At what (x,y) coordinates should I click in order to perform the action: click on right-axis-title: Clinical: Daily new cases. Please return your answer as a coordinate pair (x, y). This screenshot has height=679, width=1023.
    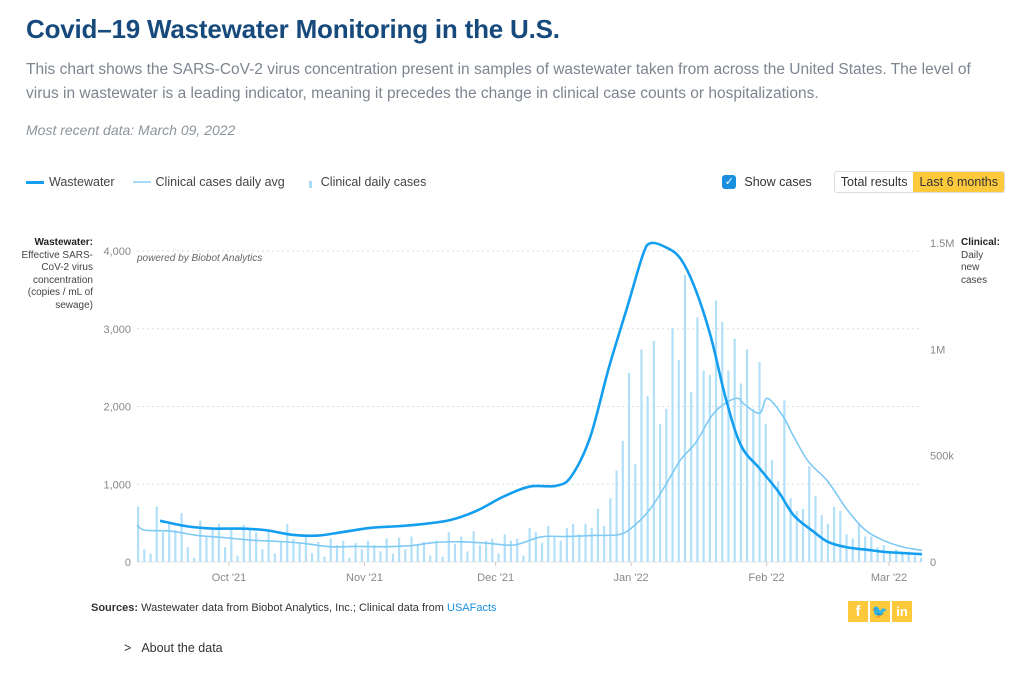
    Looking at the image, I should click on (991, 262).